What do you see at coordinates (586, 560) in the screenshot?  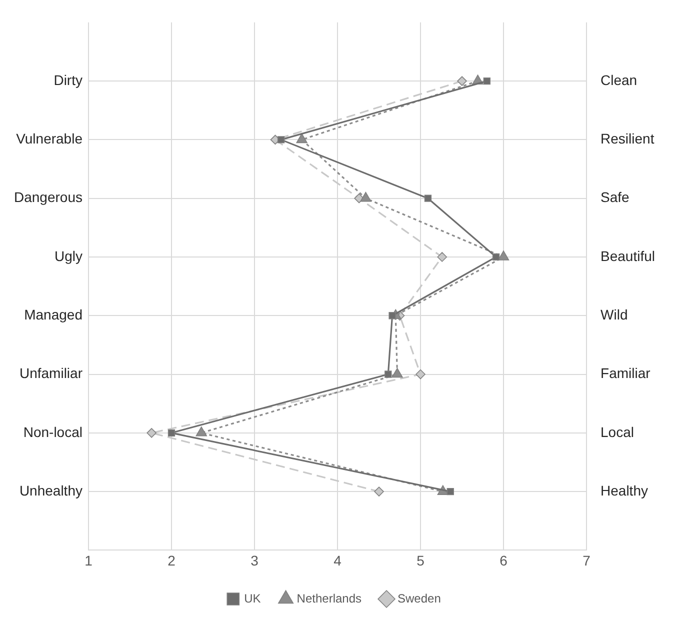 I see `x-tick-label: 7` at bounding box center [586, 560].